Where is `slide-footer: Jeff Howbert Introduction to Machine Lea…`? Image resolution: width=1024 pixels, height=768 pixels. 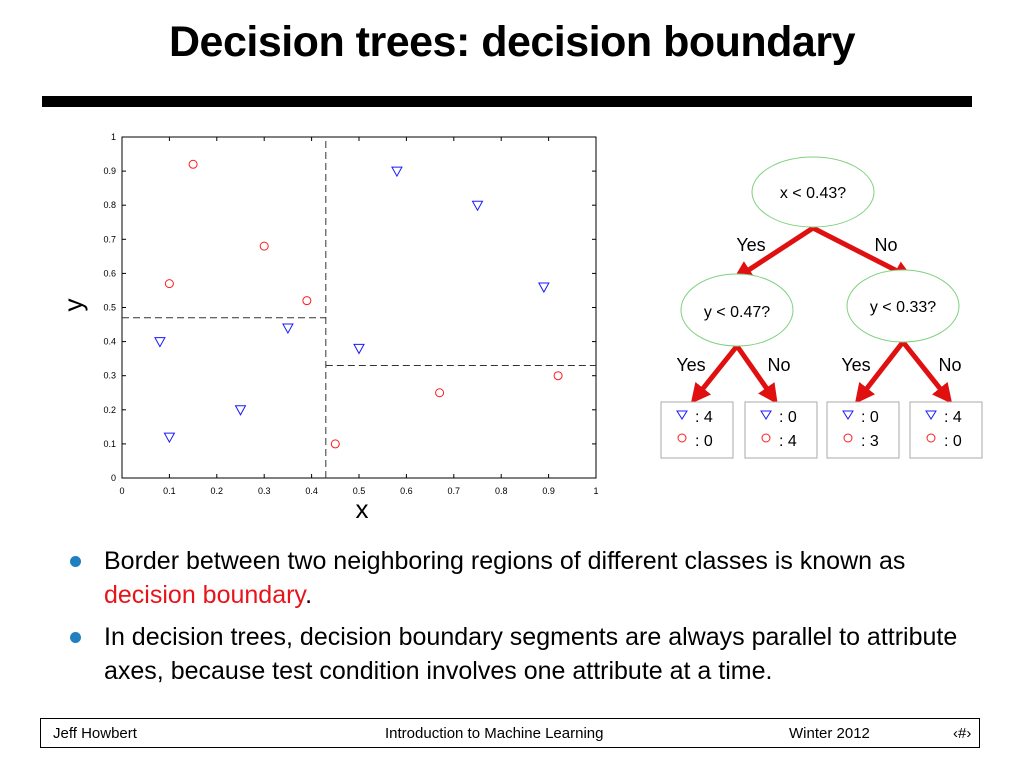
slide-footer: Jeff Howbert Introduction to Machine Lea… is located at coordinates (510, 733).